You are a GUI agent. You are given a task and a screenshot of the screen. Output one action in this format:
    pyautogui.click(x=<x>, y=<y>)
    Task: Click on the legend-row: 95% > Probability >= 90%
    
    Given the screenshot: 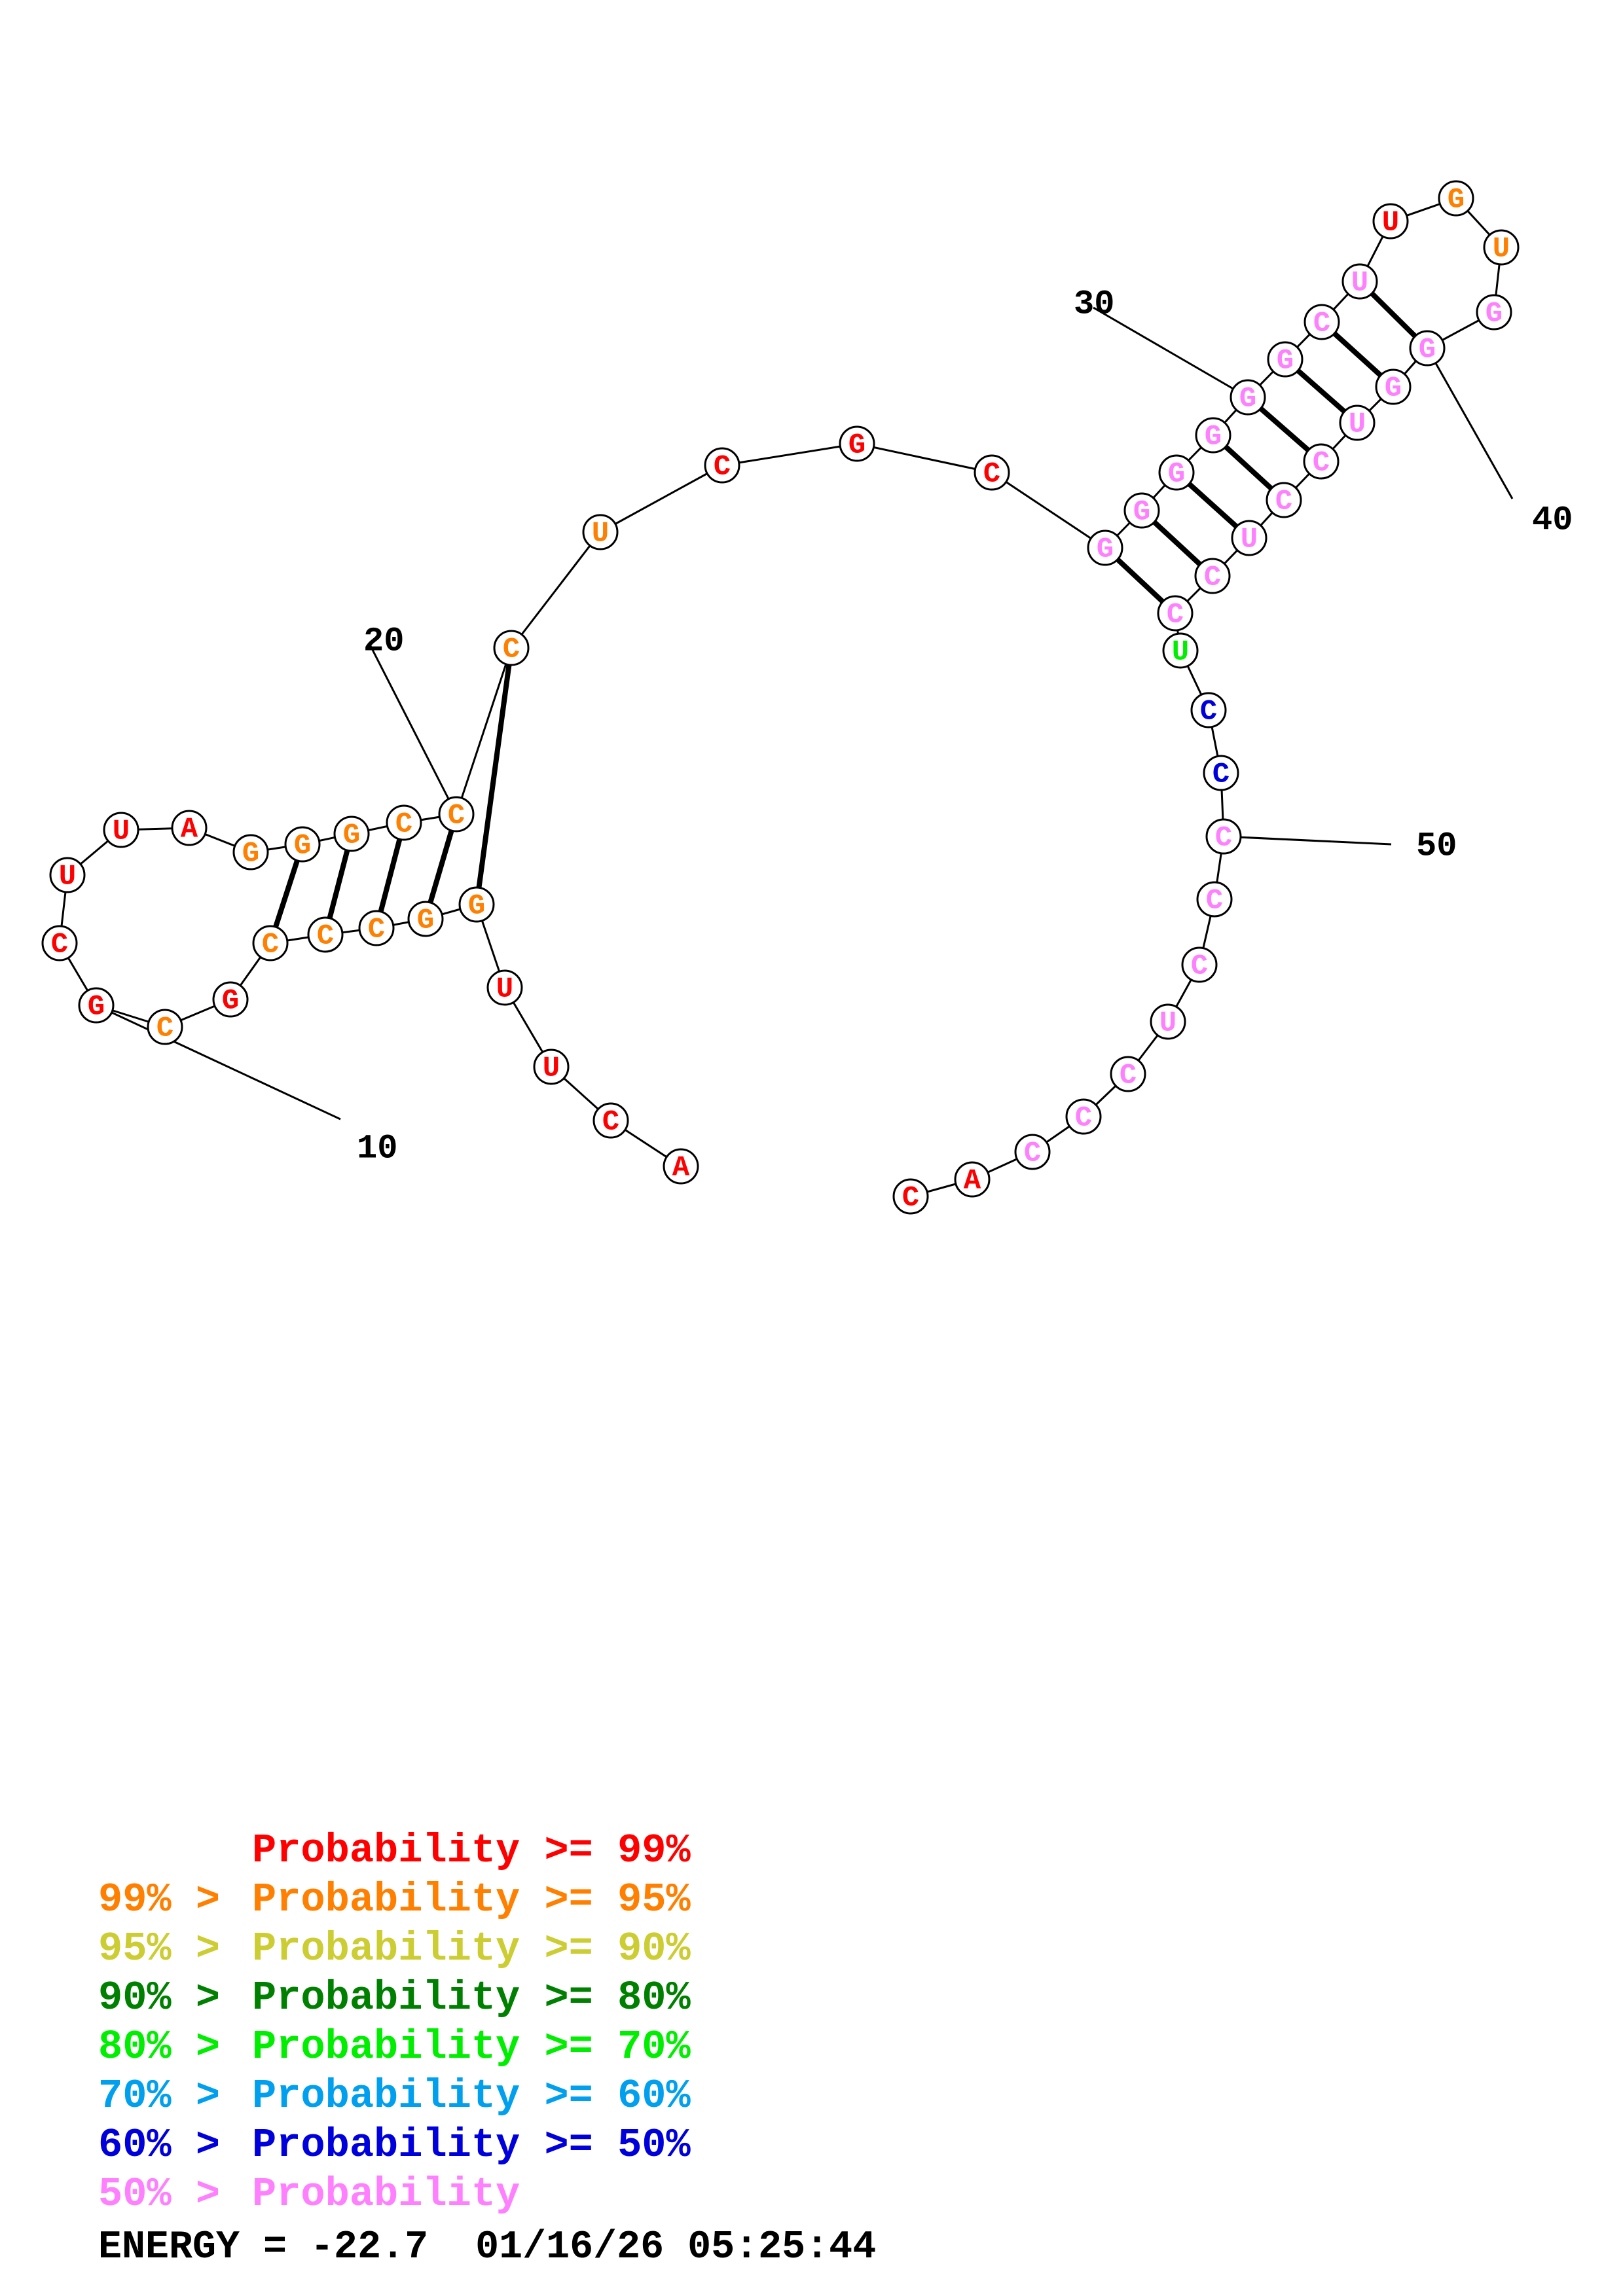 What is the action you would take?
    pyautogui.click(x=394, y=1948)
    